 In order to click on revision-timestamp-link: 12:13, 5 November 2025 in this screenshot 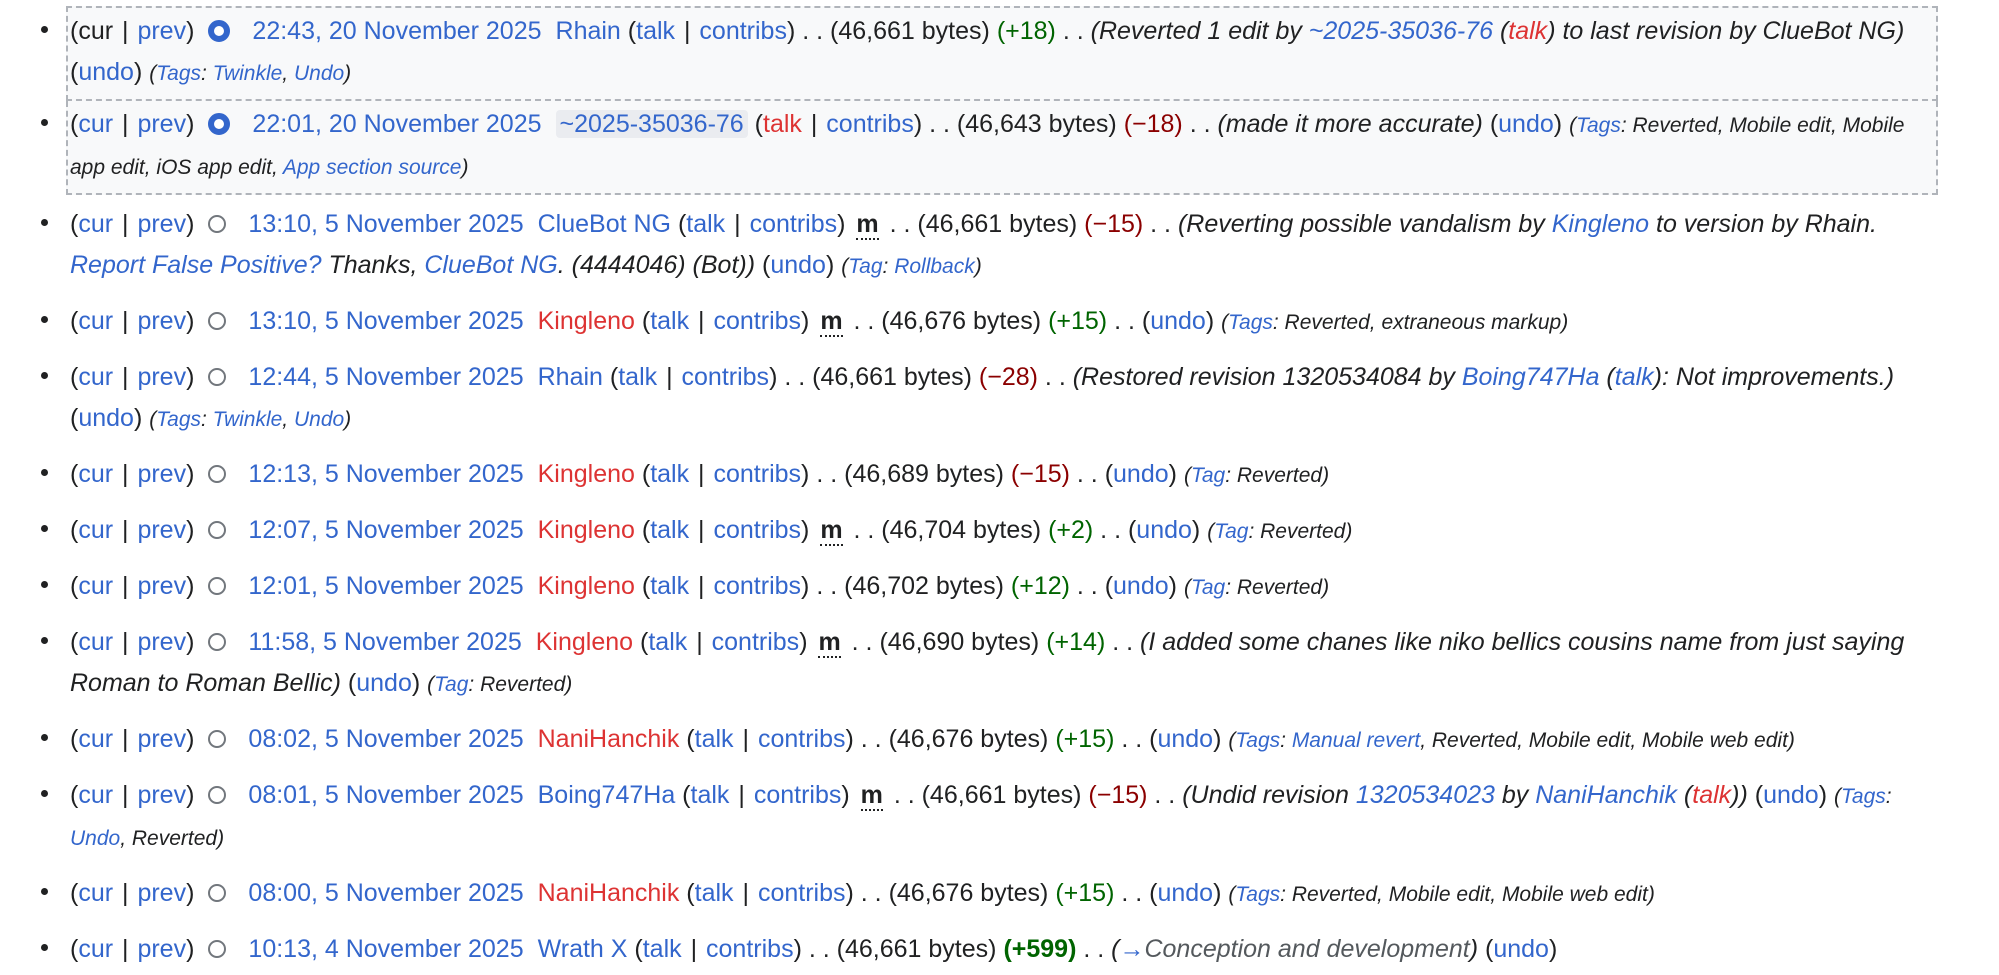, I will do `click(386, 474)`.